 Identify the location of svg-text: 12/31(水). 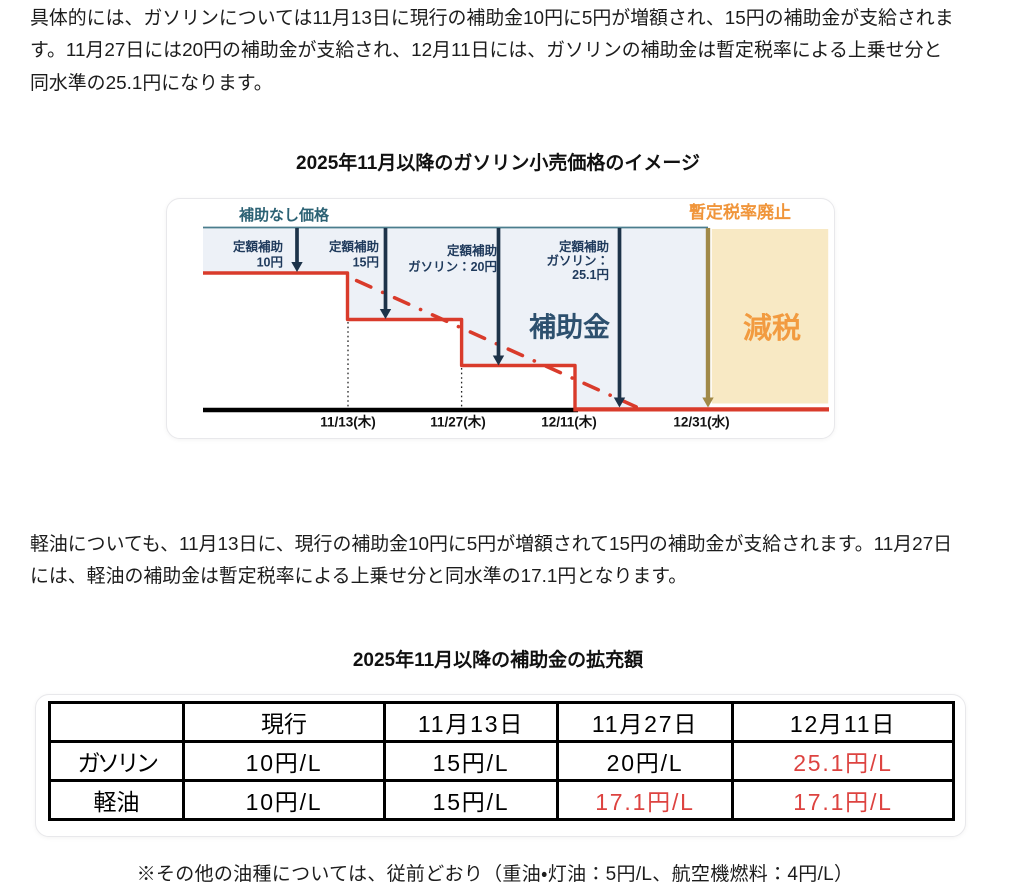
(701, 422).